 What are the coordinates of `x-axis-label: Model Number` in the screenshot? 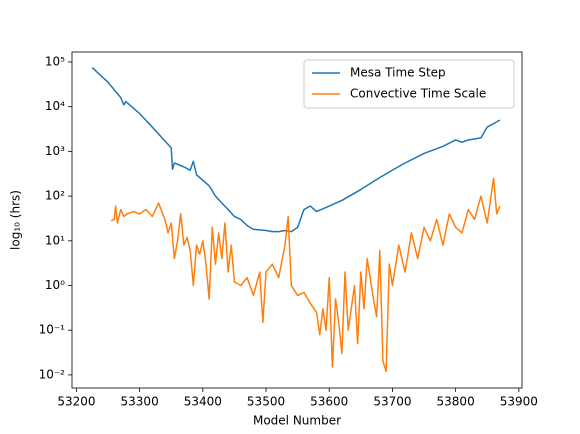 It's located at (297, 421).